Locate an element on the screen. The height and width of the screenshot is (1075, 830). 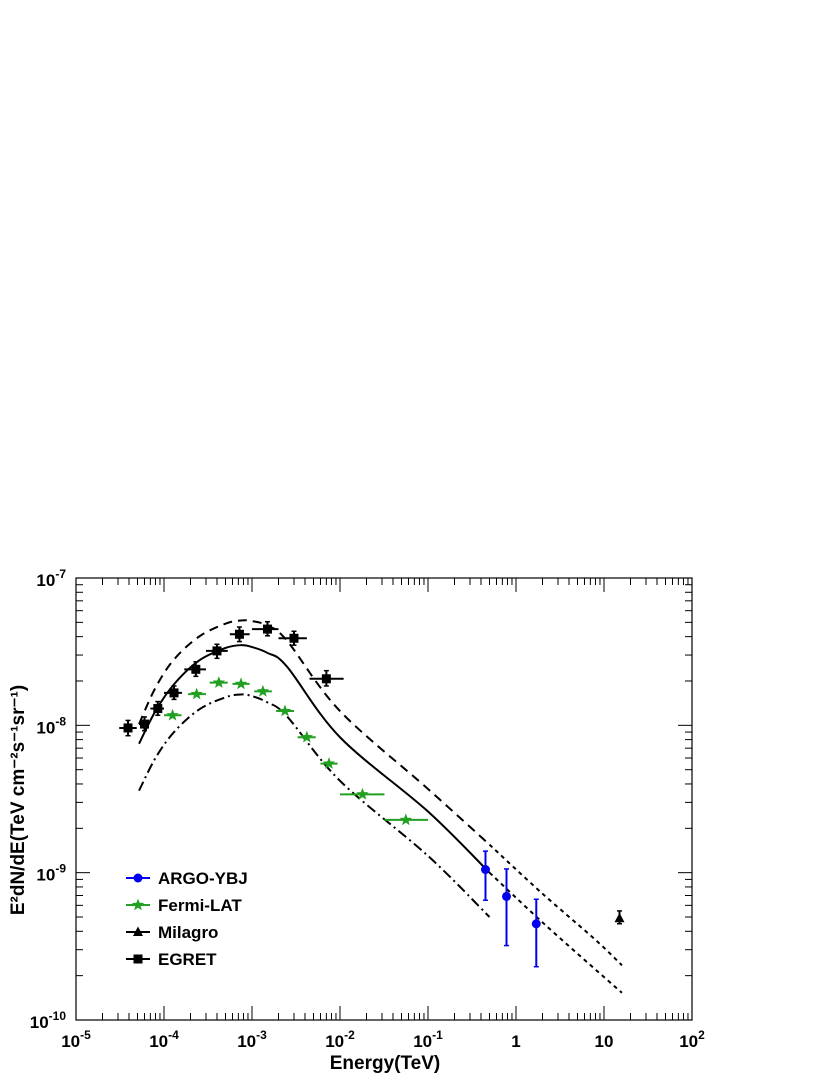
x-tick-label-text: 10⁻¹ is located at coordinates (428, 1039).